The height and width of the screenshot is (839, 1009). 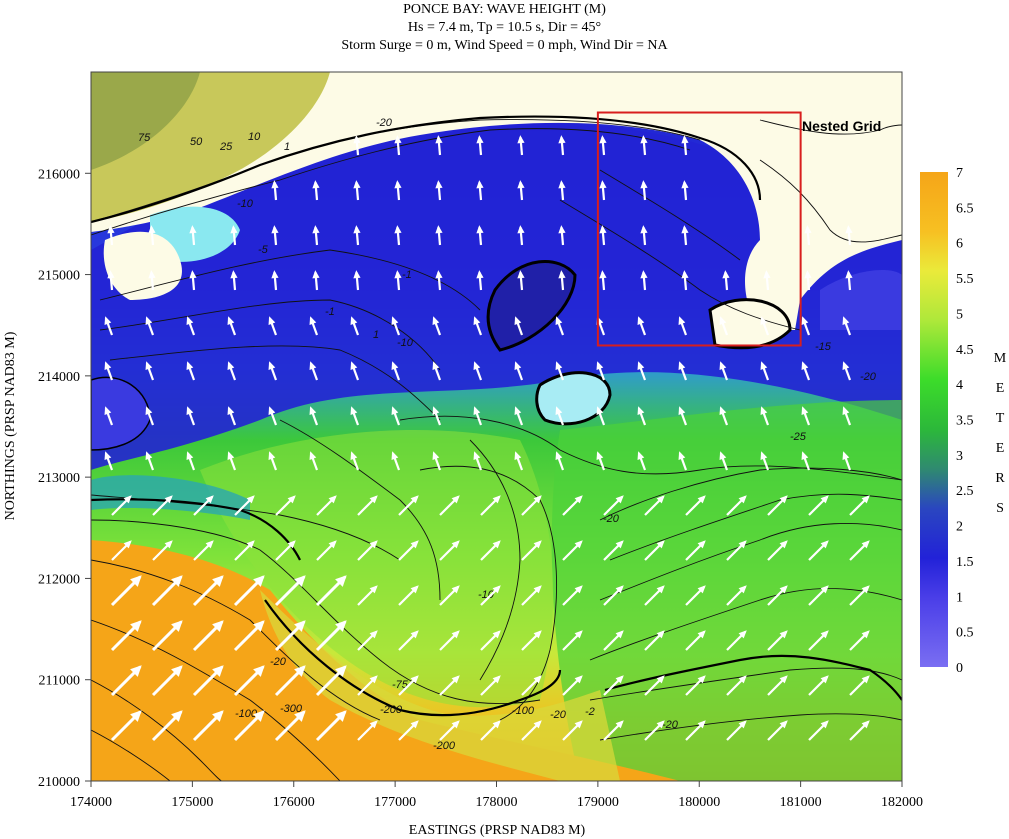 What do you see at coordinates (959, 527) in the screenshot?
I see `colorbar-tick-label: 2` at bounding box center [959, 527].